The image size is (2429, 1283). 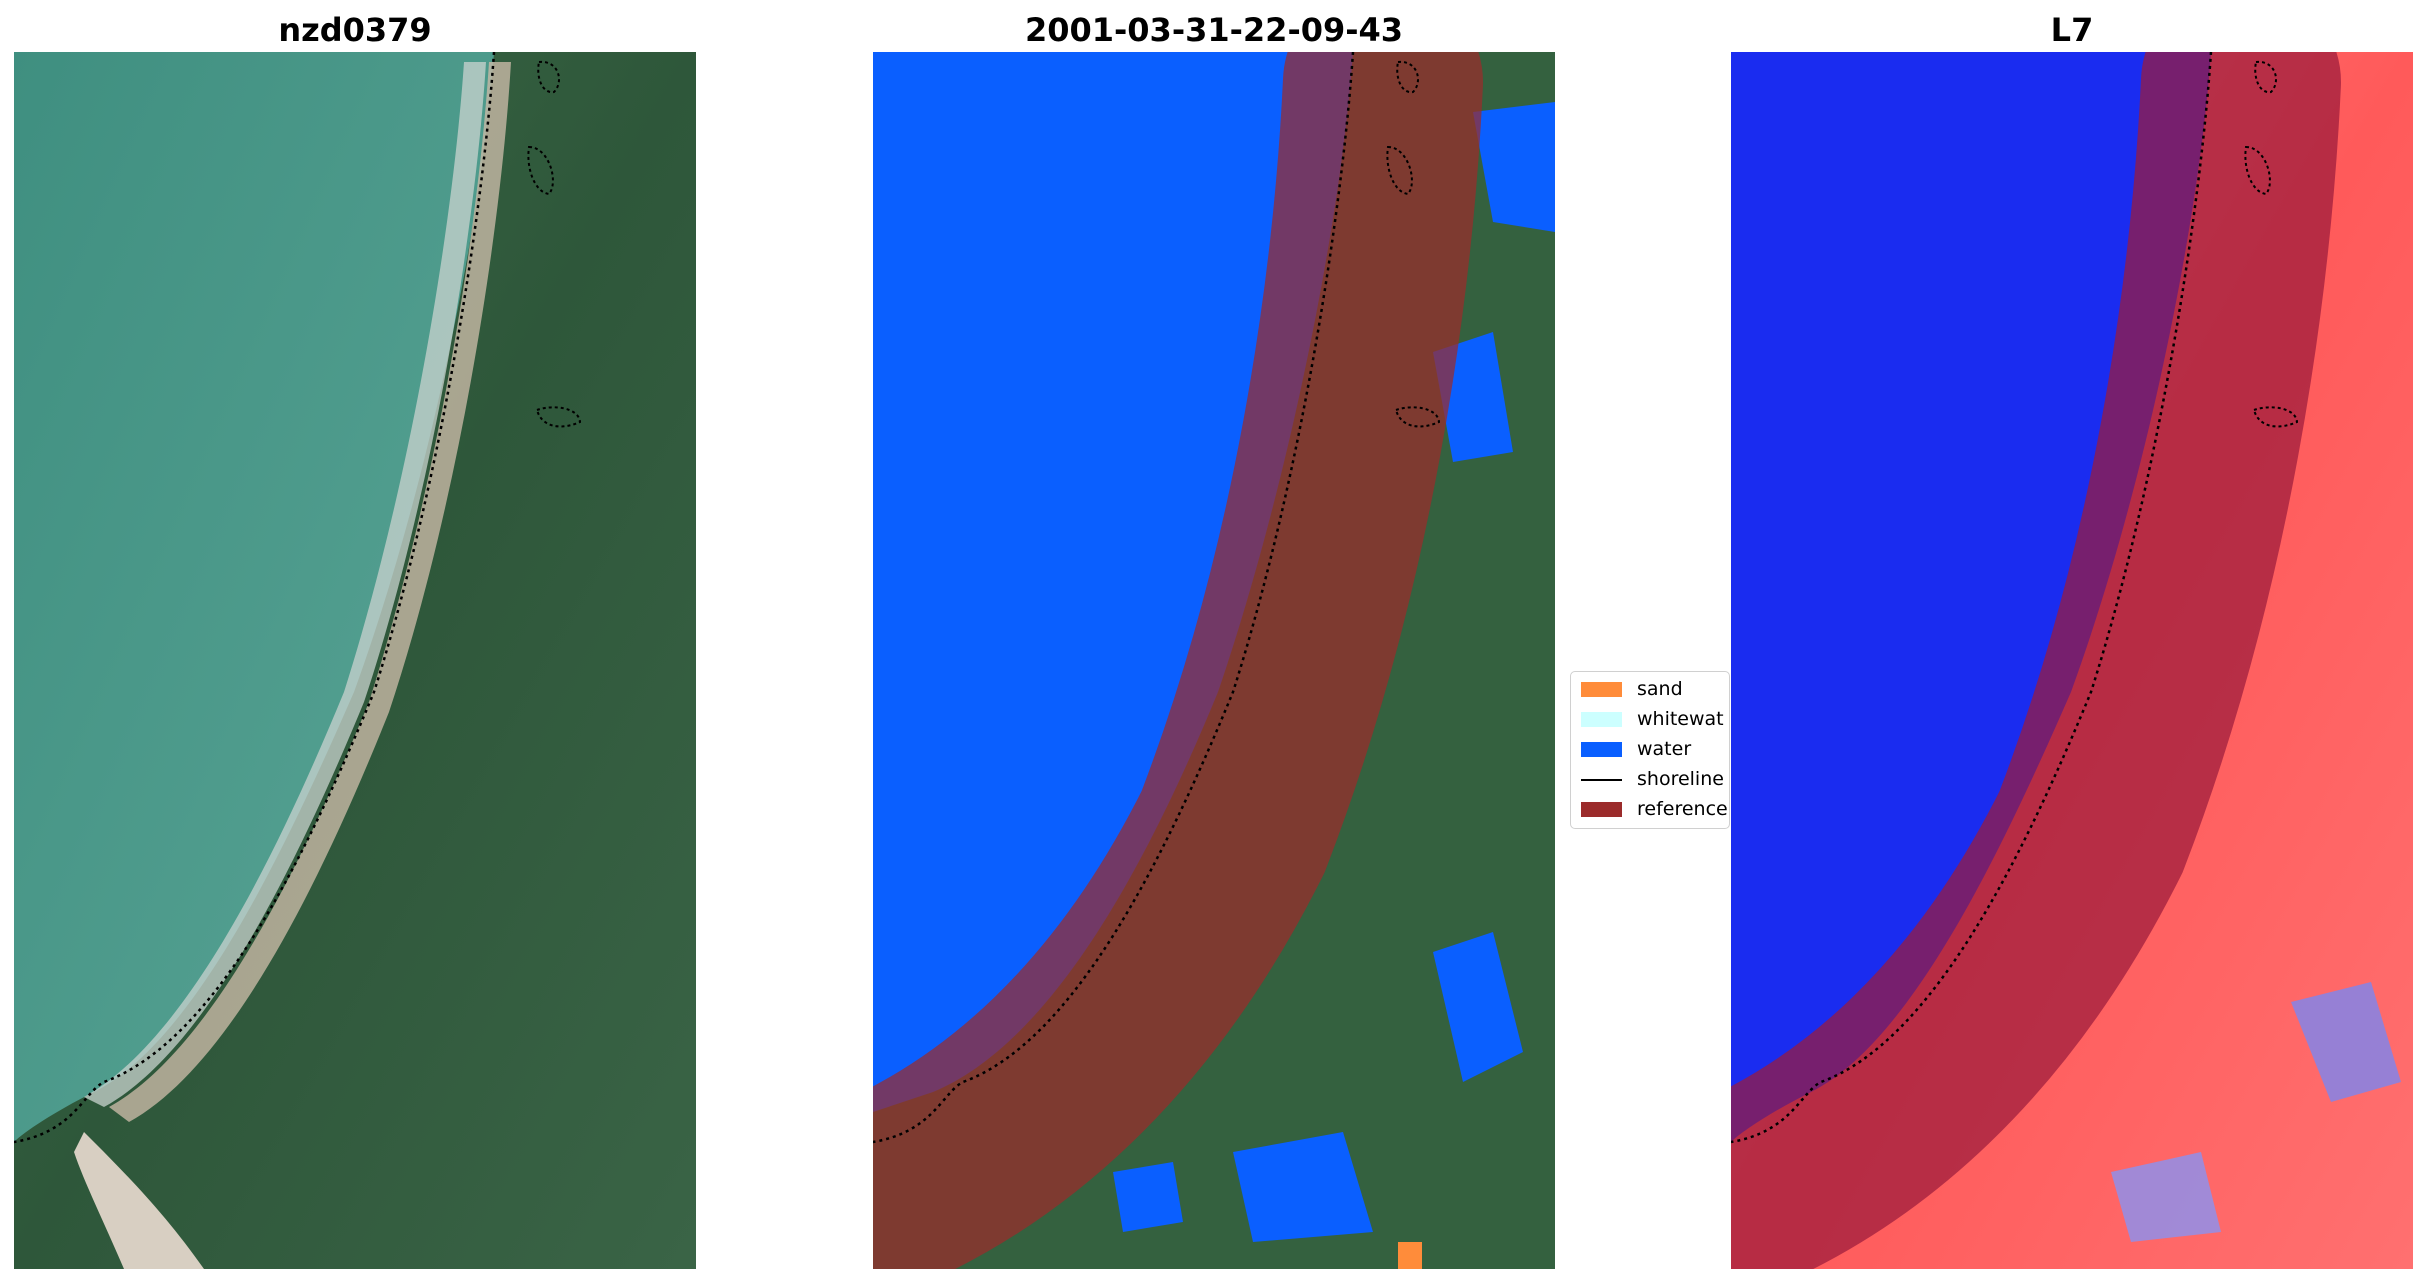 I want to click on panel-title-index: L7, so click(x=2072, y=30).